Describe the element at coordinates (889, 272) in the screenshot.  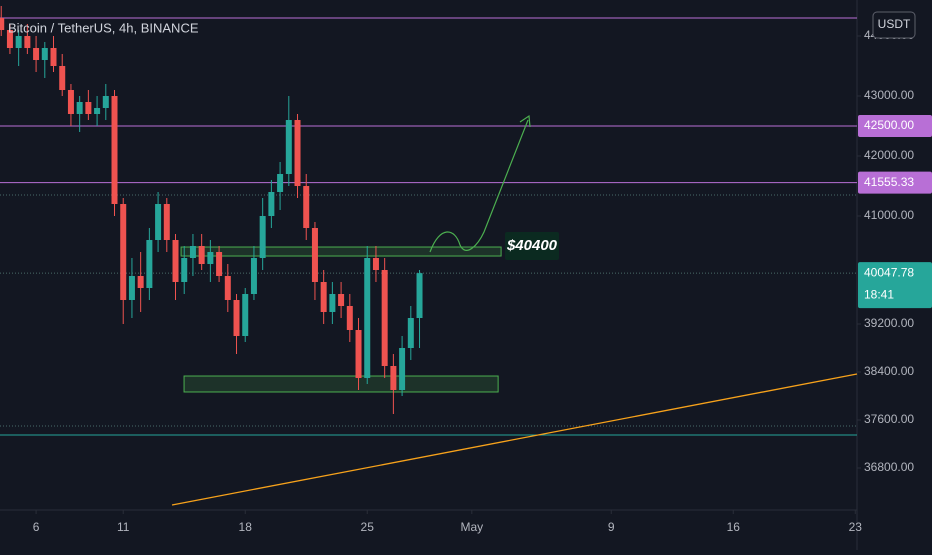
I see `price-label: 40047.78` at that location.